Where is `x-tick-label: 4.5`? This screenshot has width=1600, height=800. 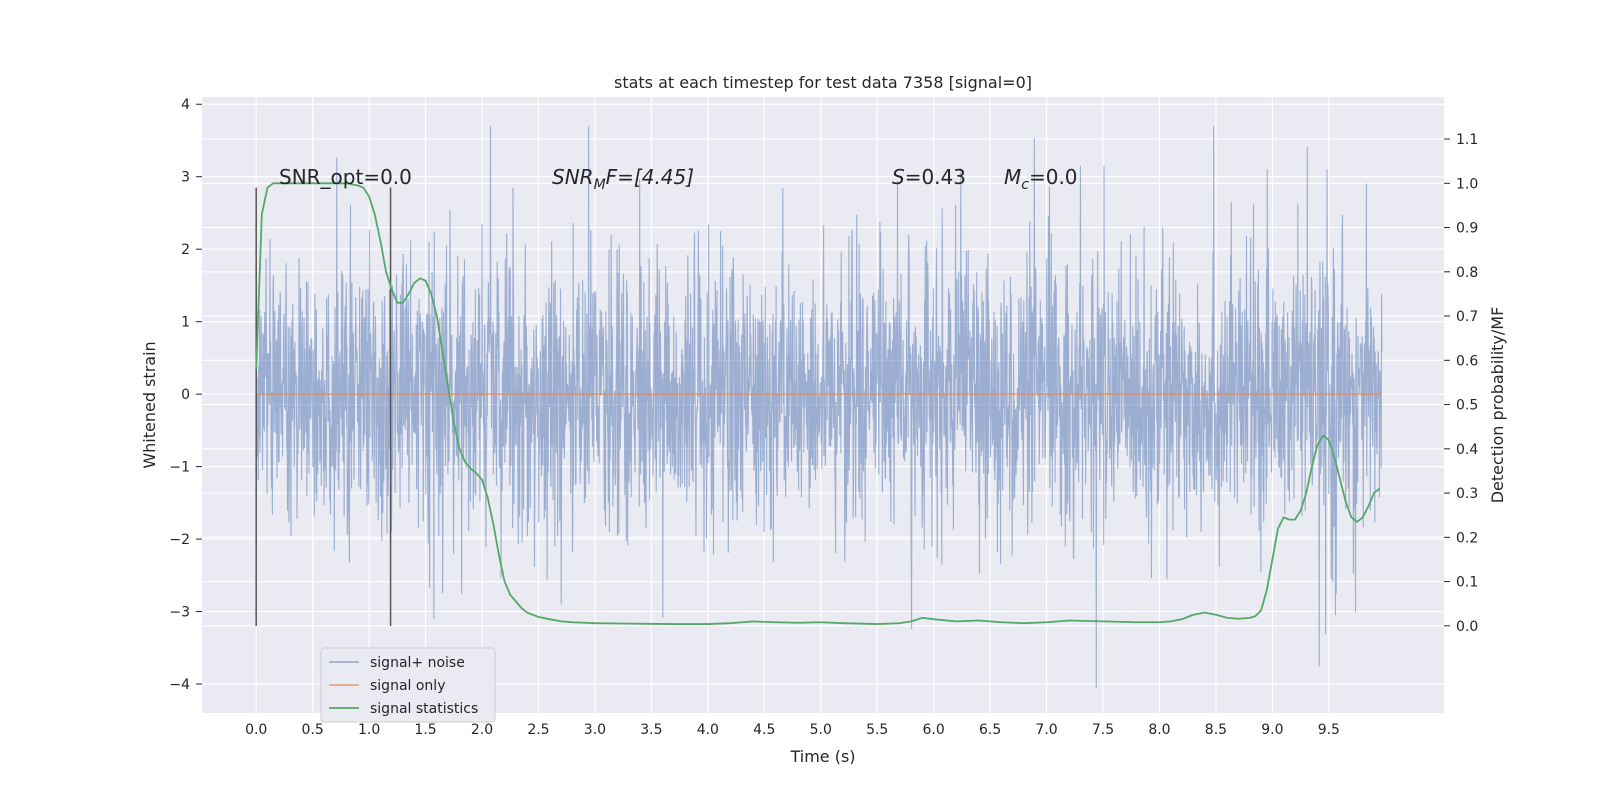
x-tick-label: 4.5 is located at coordinates (764, 730).